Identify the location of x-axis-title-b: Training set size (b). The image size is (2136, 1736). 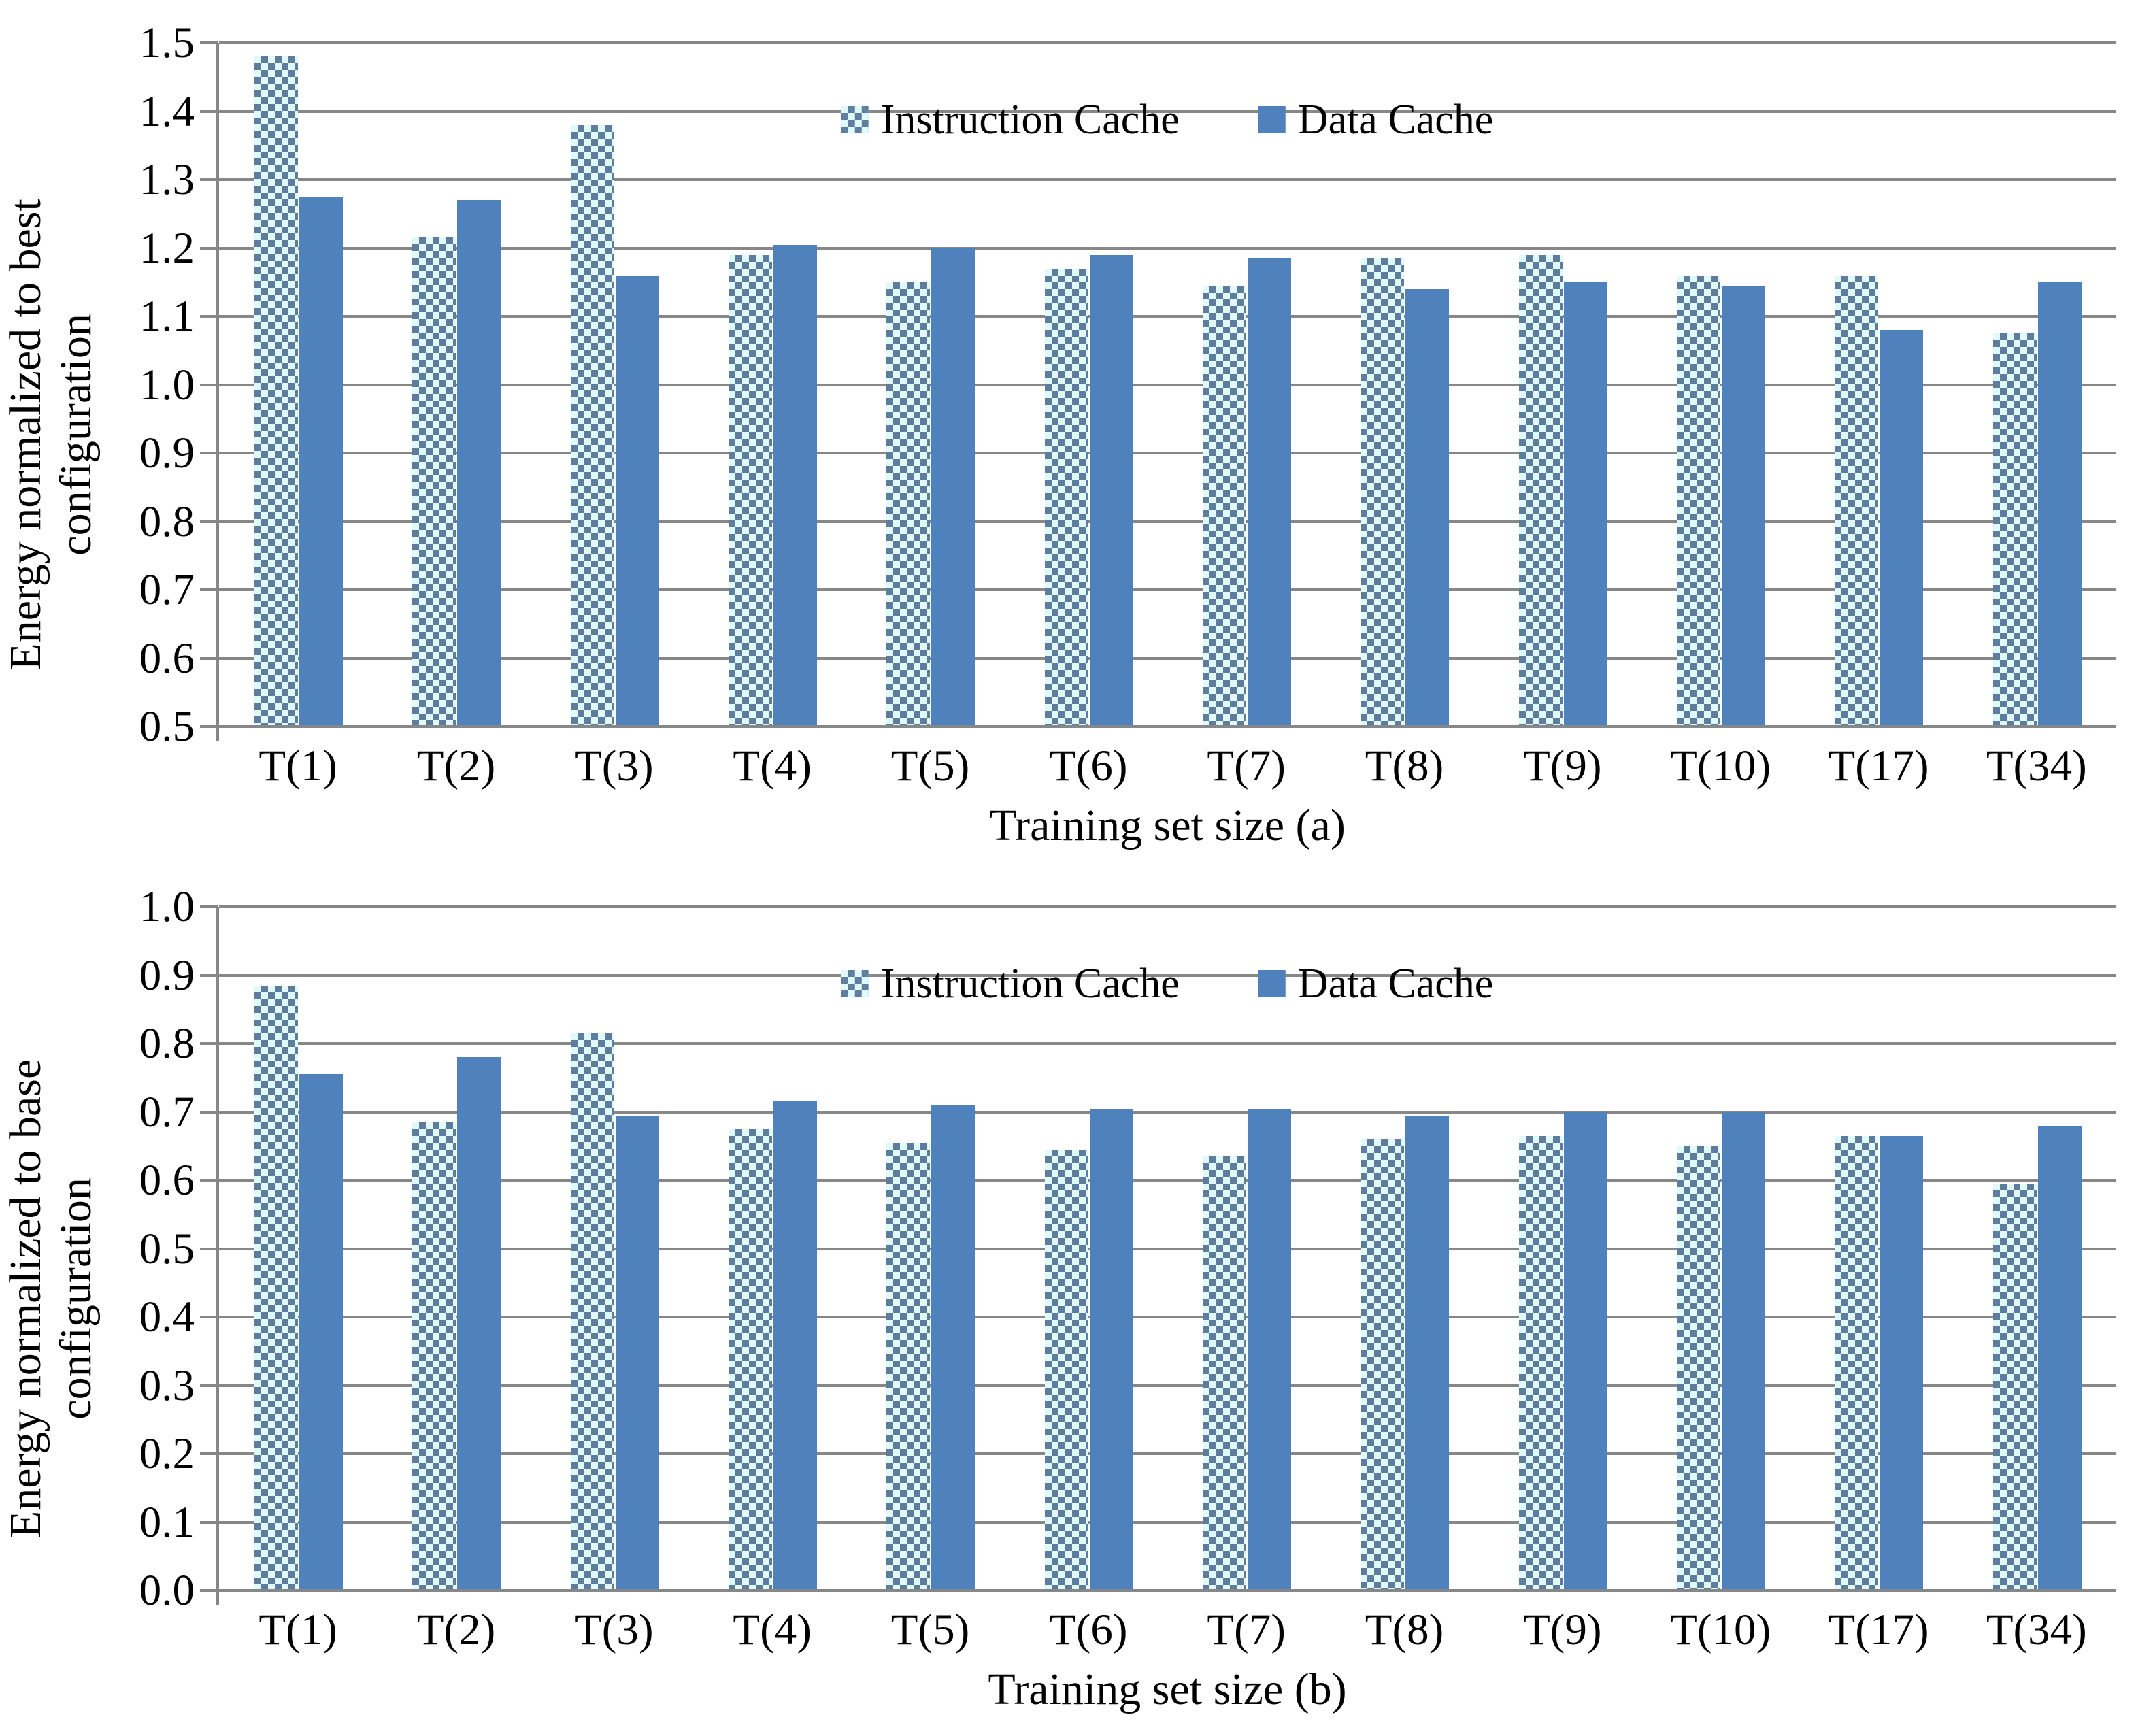
(1167, 1689).